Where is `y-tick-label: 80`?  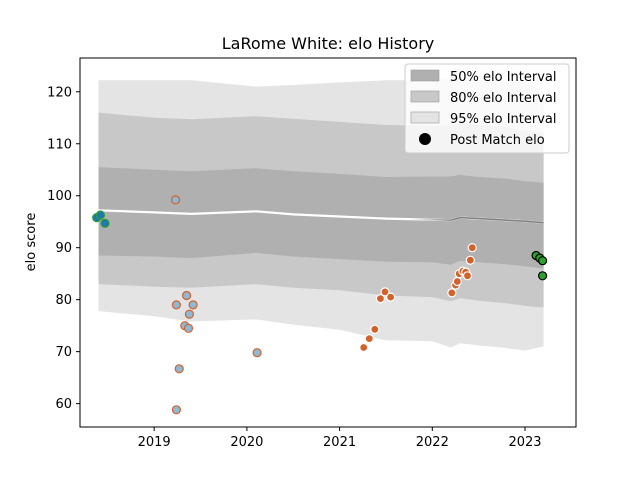 y-tick-label: 80 is located at coordinates (63, 300).